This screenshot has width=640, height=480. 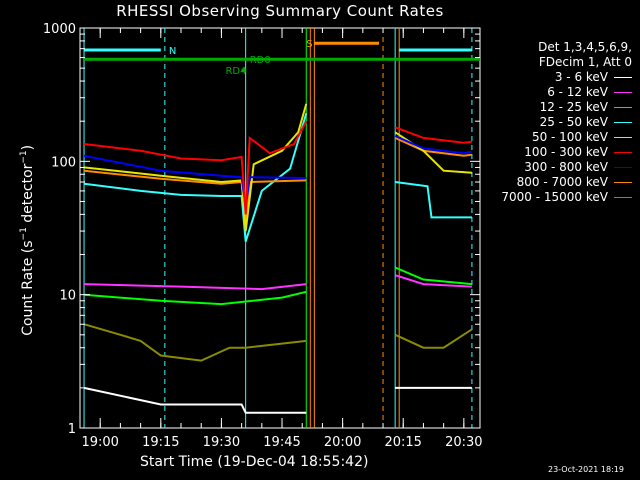 I want to click on y-tick-label: 1000, so click(x=59, y=29).